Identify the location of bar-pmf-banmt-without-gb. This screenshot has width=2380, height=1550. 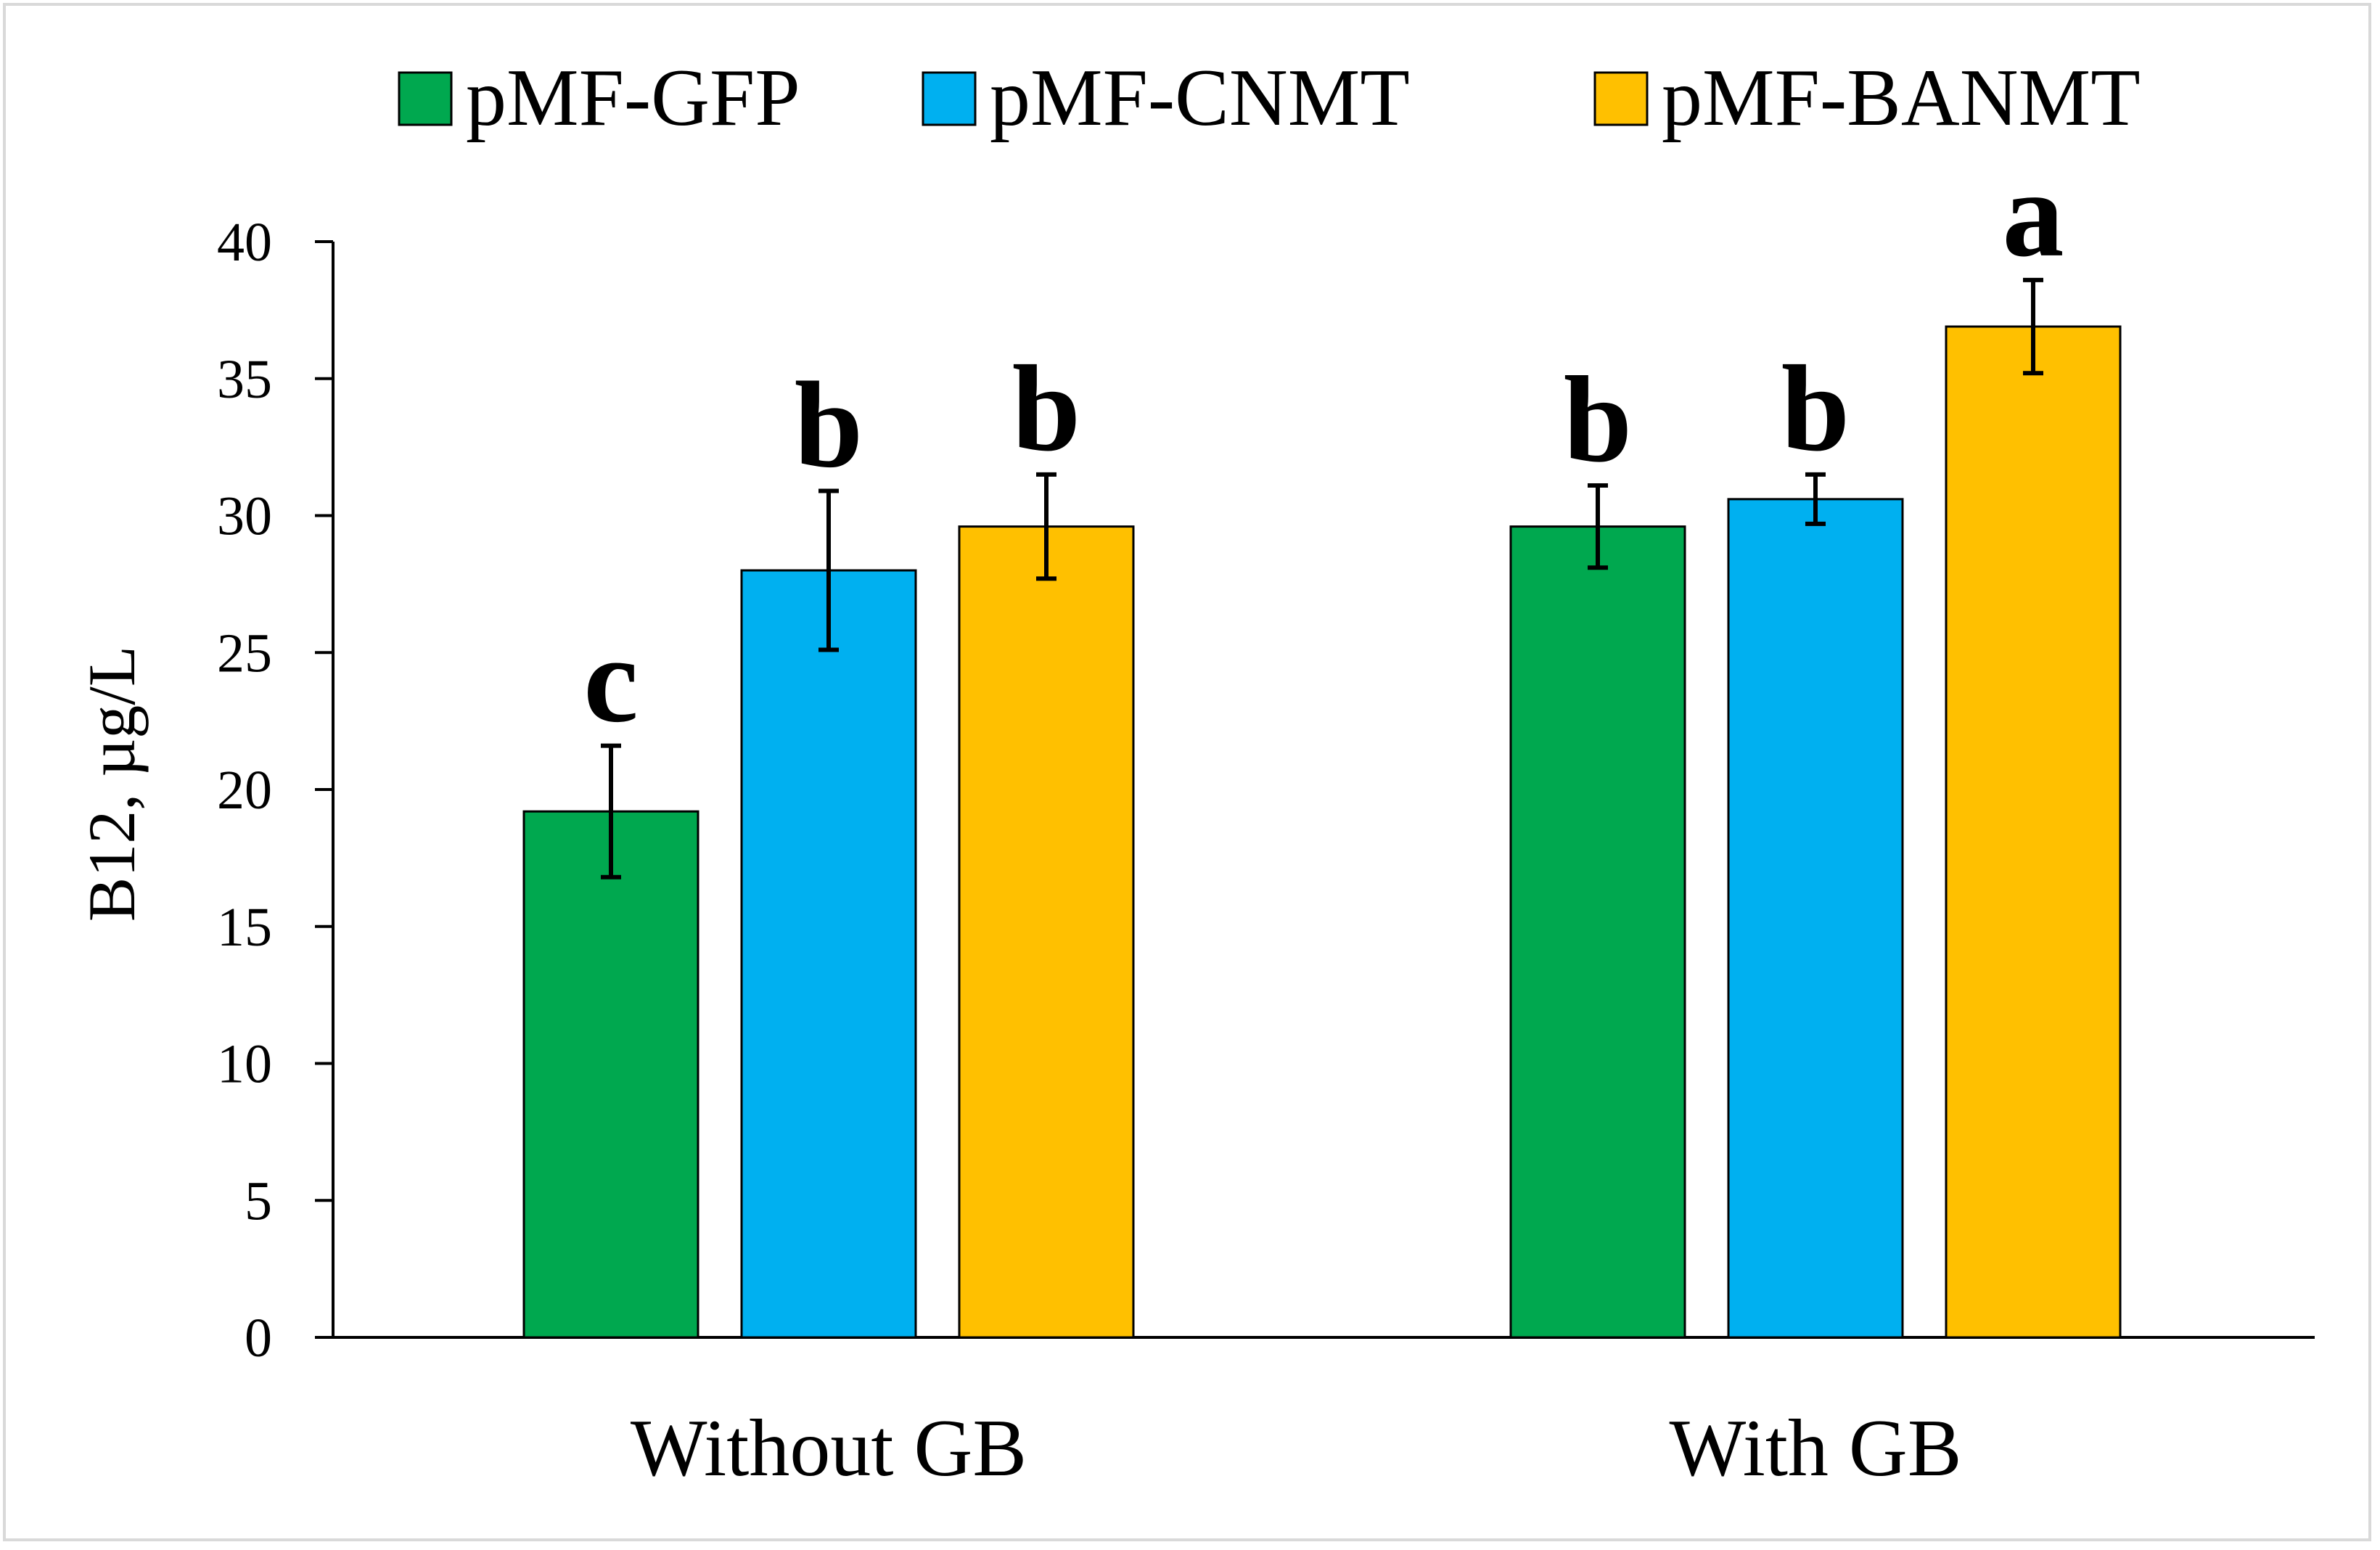
(1046, 932).